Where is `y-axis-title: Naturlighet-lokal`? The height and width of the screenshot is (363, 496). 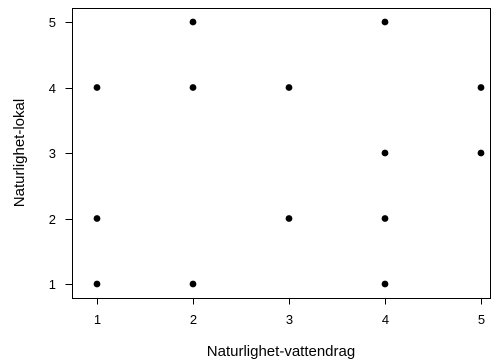
y-axis-title: Naturlighet-lokal is located at coordinates (19, 153).